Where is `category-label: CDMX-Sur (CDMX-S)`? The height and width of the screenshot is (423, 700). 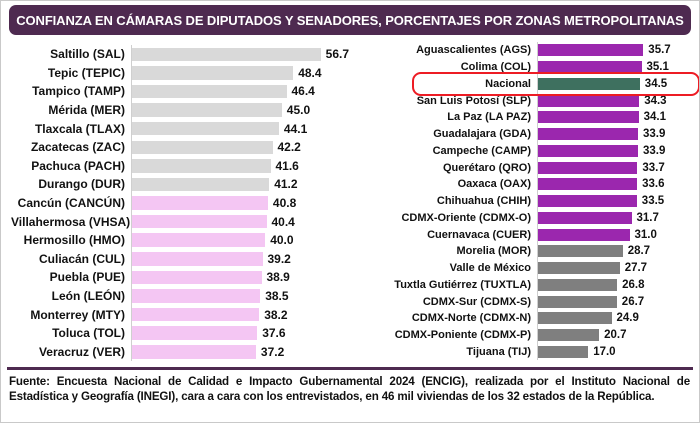 category-label: CDMX-Sur (CDMX-S) is located at coordinates (476, 301).